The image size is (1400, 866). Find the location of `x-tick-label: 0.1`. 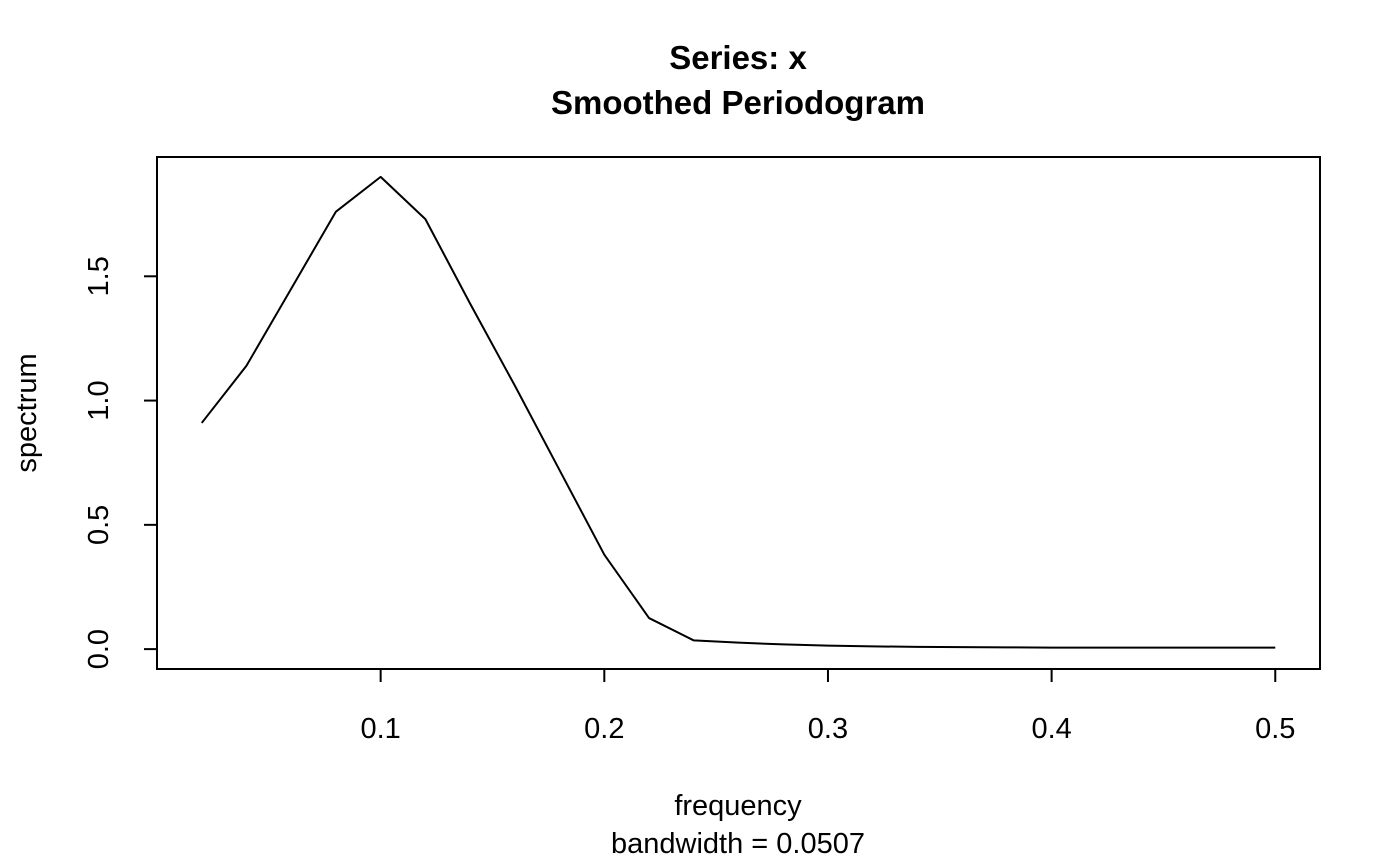

x-tick-label: 0.1 is located at coordinates (380, 729).